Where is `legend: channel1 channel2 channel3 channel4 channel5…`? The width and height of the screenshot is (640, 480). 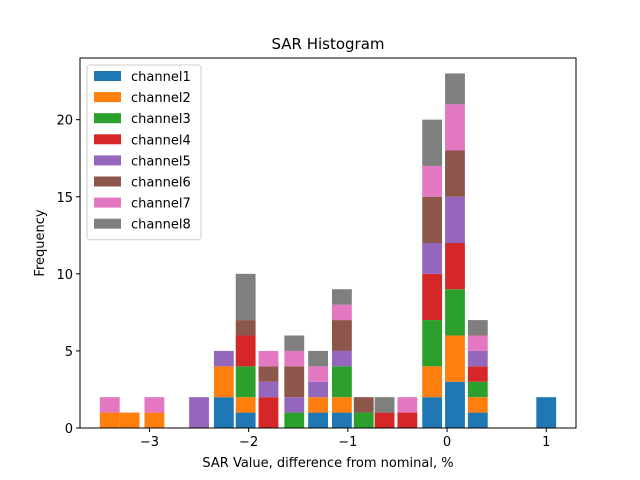
legend: channel1 channel2 channel3 channel4 channel5… is located at coordinates (144, 152).